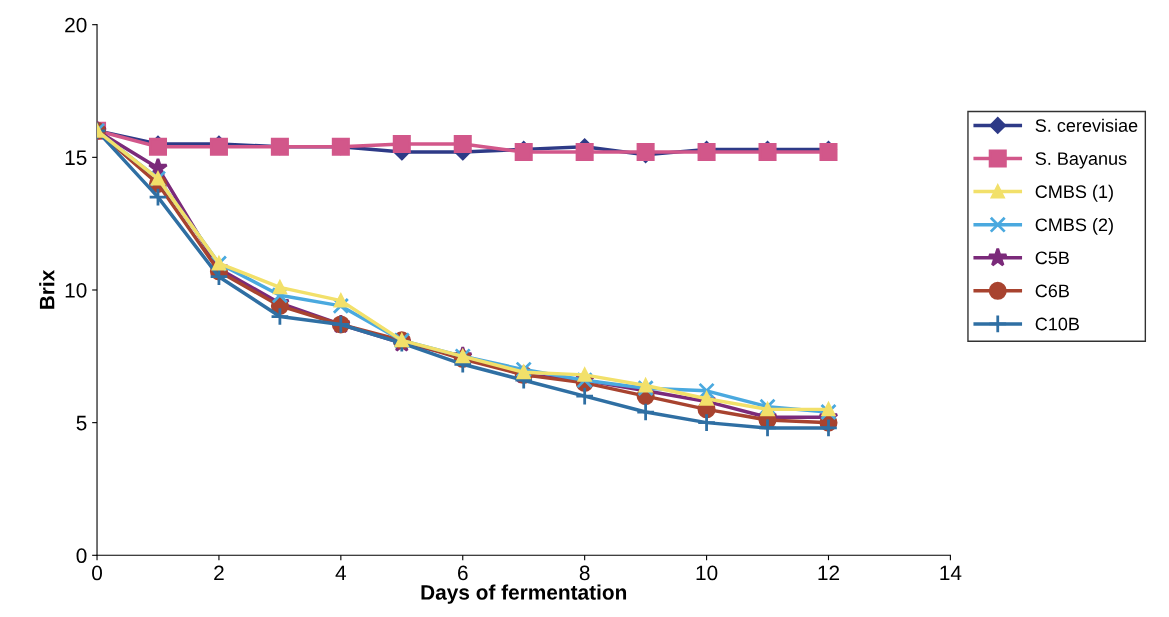  What do you see at coordinates (97, 573) in the screenshot?
I see `x-tick-label: 0` at bounding box center [97, 573].